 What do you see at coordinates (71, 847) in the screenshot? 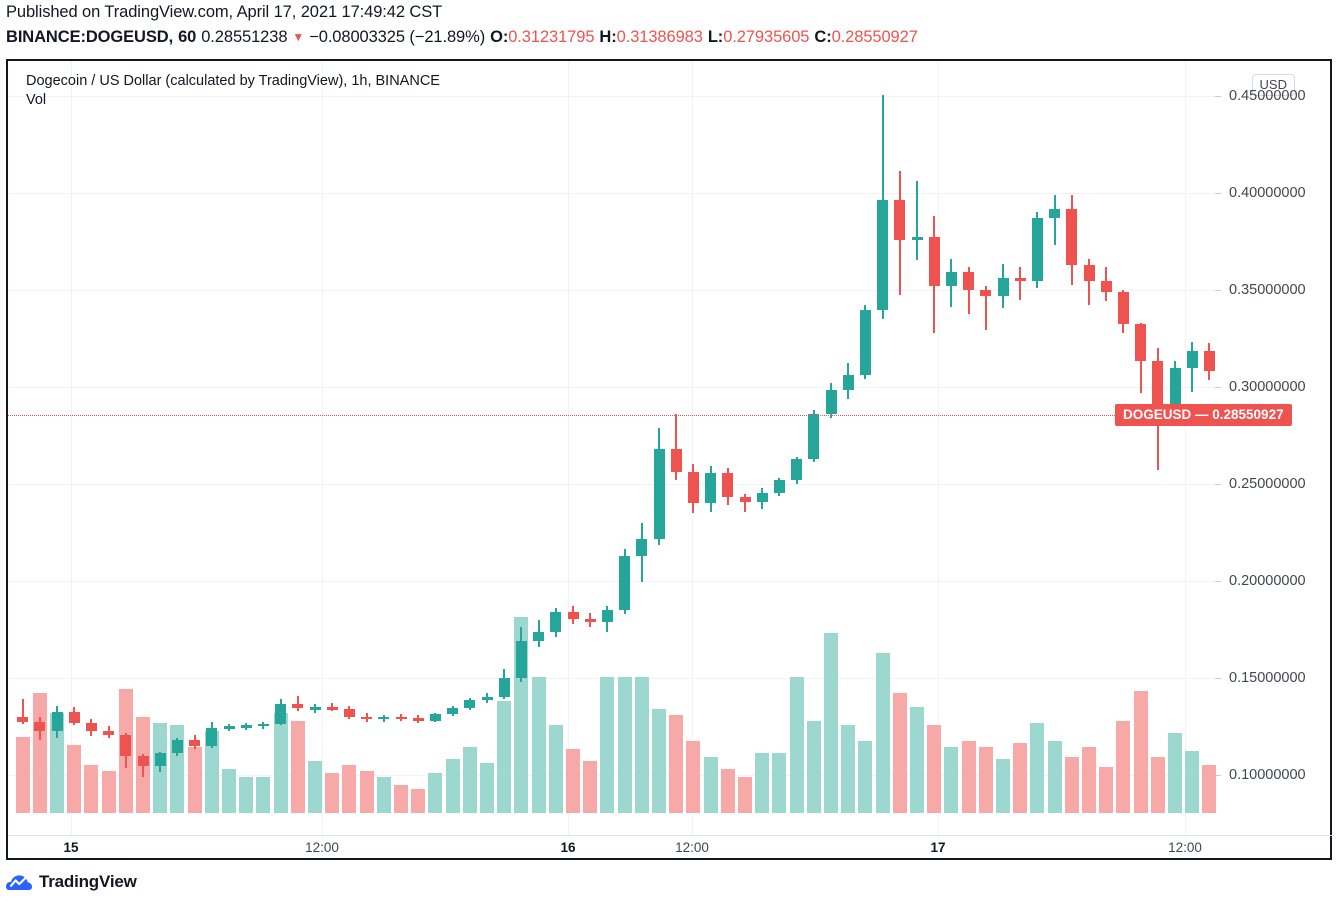
I see `time-axis-label: 15` at bounding box center [71, 847].